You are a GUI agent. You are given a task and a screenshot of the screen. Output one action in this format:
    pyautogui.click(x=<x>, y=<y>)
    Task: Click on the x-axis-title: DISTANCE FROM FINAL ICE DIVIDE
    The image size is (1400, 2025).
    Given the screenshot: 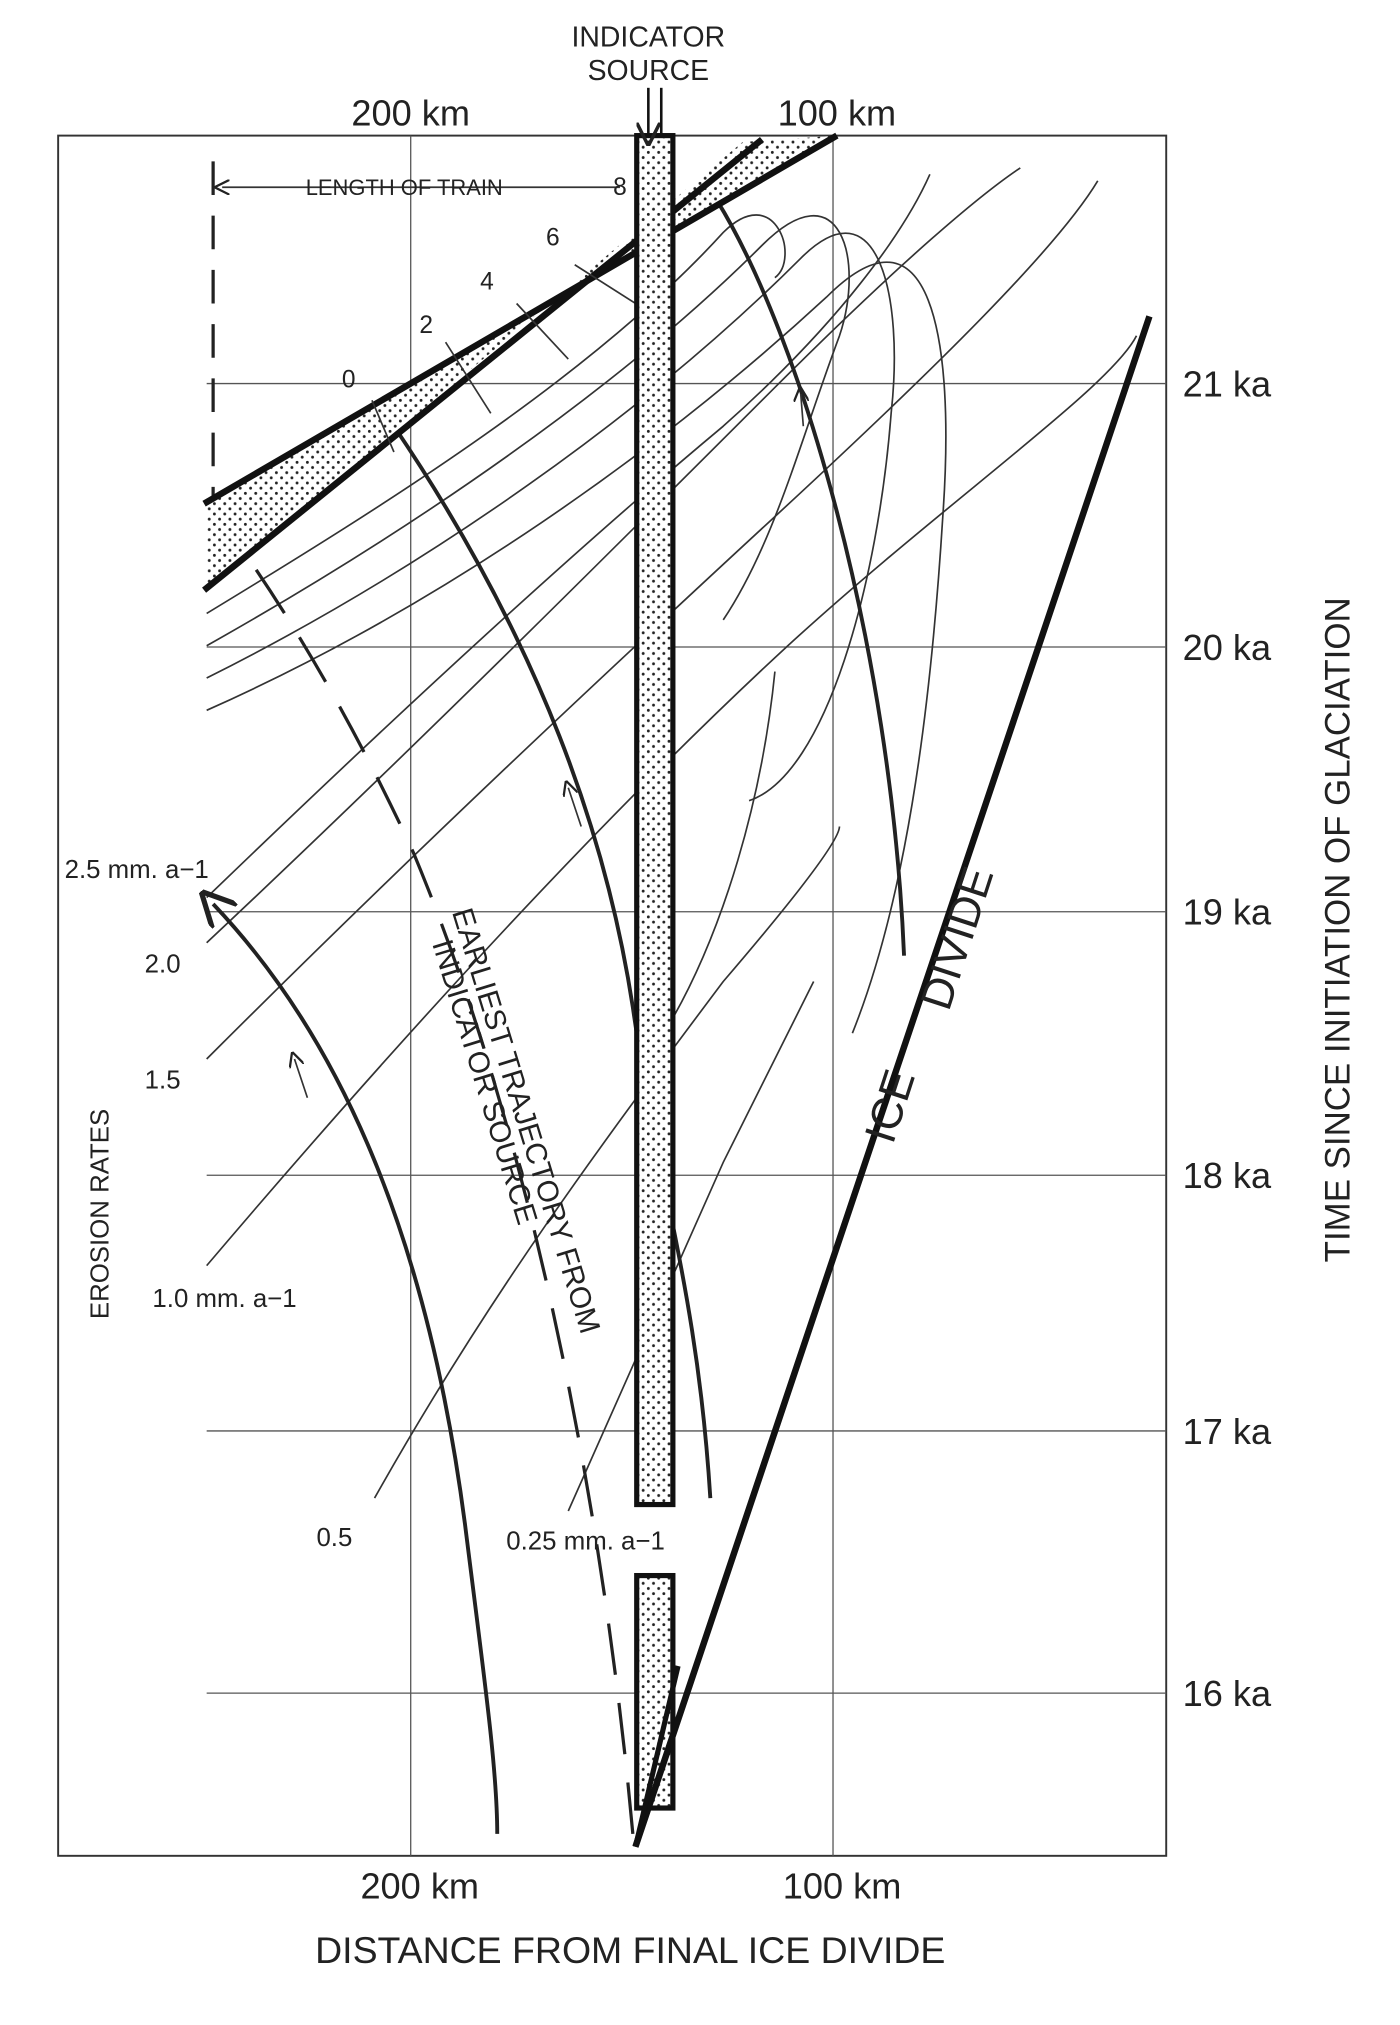 What is the action you would take?
    pyautogui.click(x=630, y=1950)
    